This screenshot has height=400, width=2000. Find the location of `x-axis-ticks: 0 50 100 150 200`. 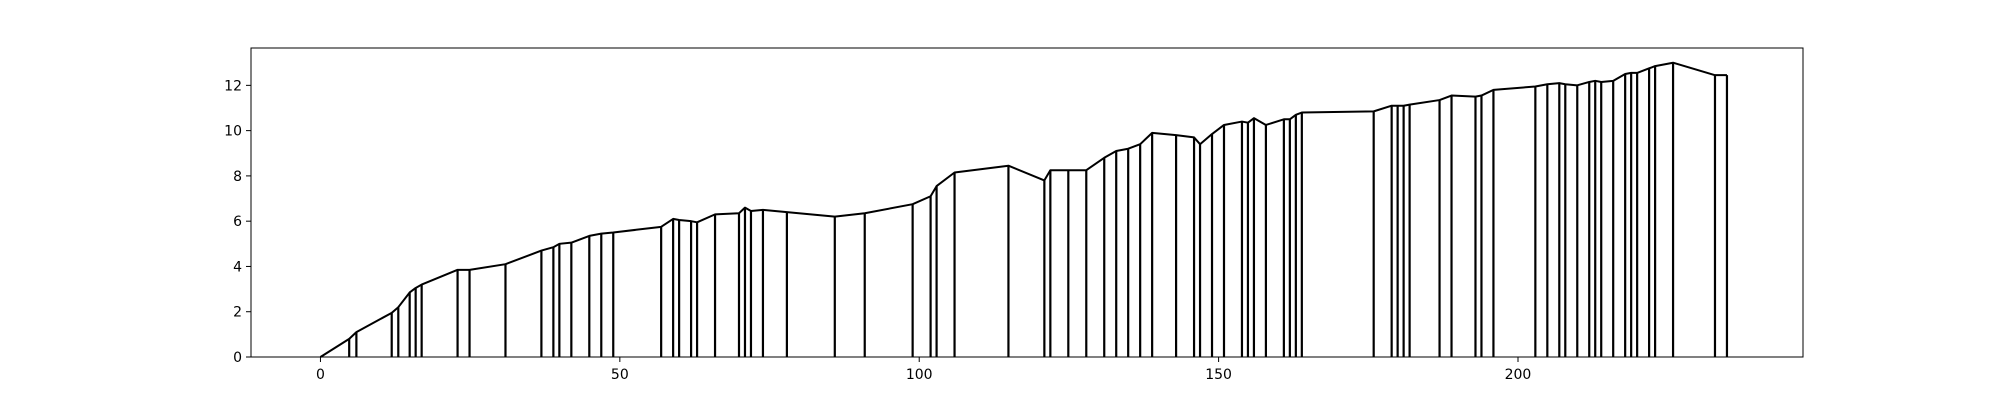

x-axis-ticks: 0 50 100 150 200 is located at coordinates (923, 370).